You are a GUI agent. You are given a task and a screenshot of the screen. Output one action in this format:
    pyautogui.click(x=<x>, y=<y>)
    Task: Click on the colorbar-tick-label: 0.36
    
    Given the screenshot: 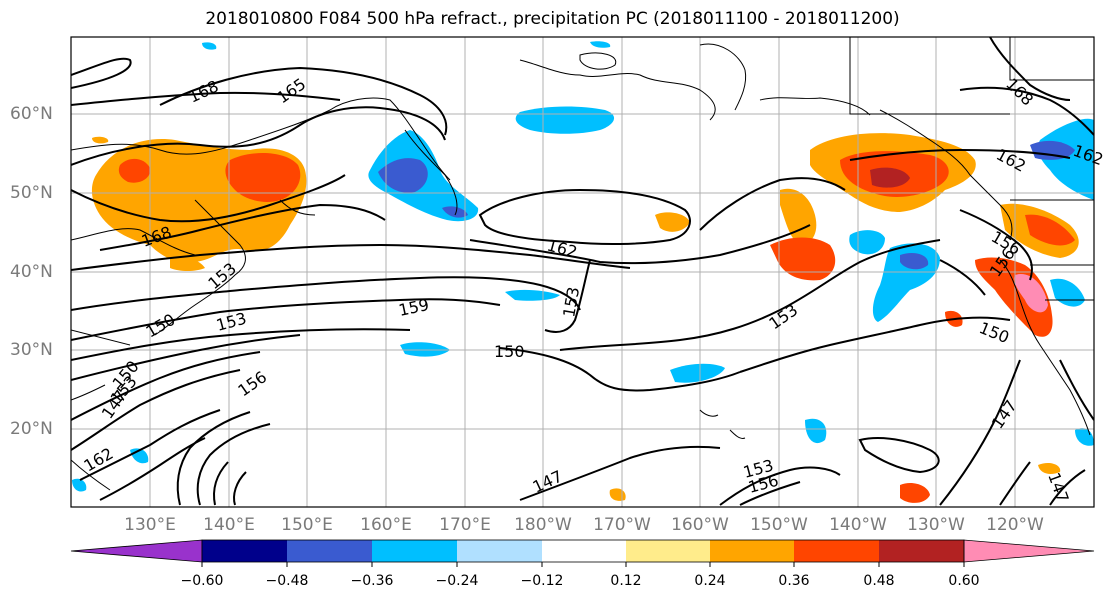 What is the action you would take?
    pyautogui.click(x=794, y=581)
    